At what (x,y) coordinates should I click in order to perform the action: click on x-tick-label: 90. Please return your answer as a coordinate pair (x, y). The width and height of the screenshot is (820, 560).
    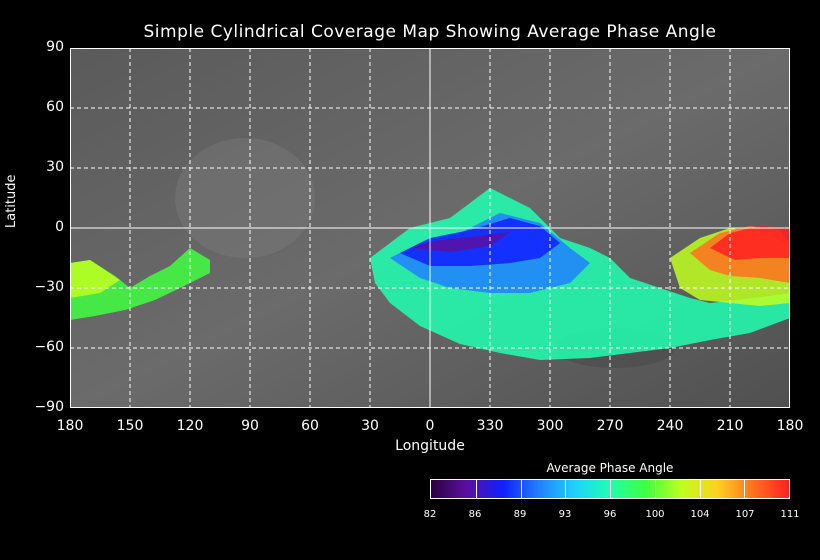
    Looking at the image, I should click on (250, 426).